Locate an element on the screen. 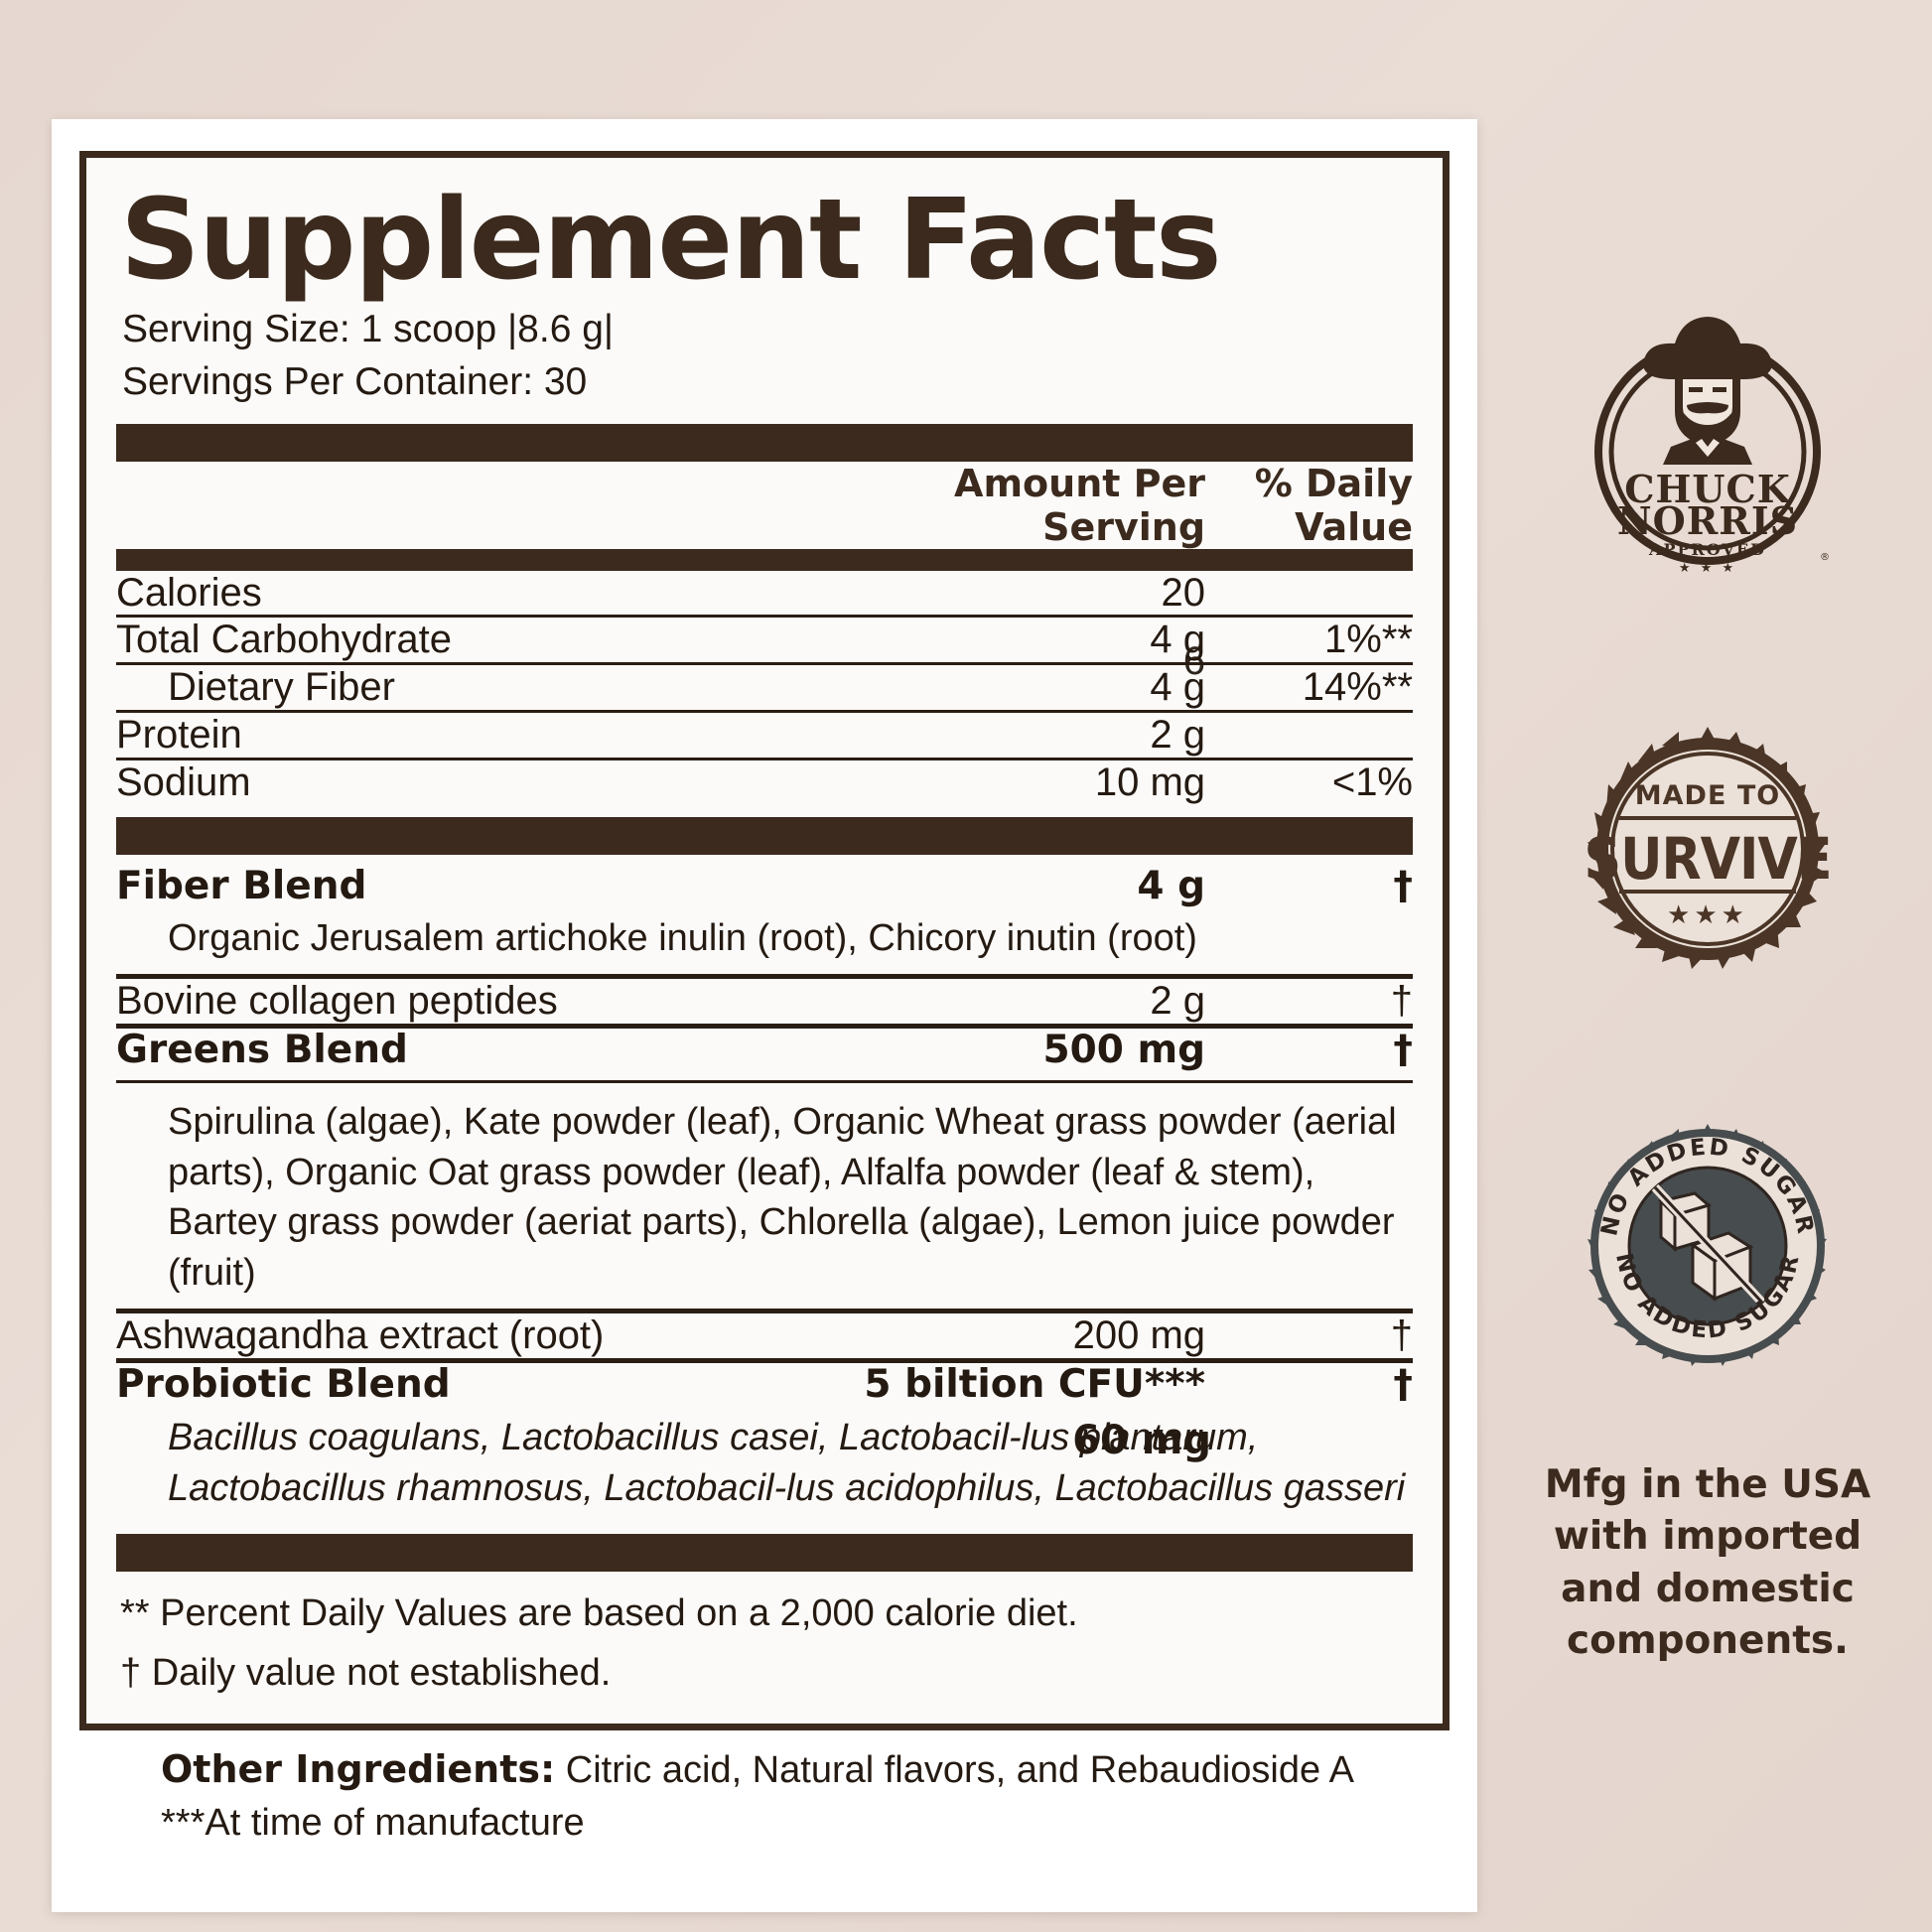 This screenshot has height=1932, width=1932. blend-amount: 5 biltion CFU*** is located at coordinates (1035, 1385).